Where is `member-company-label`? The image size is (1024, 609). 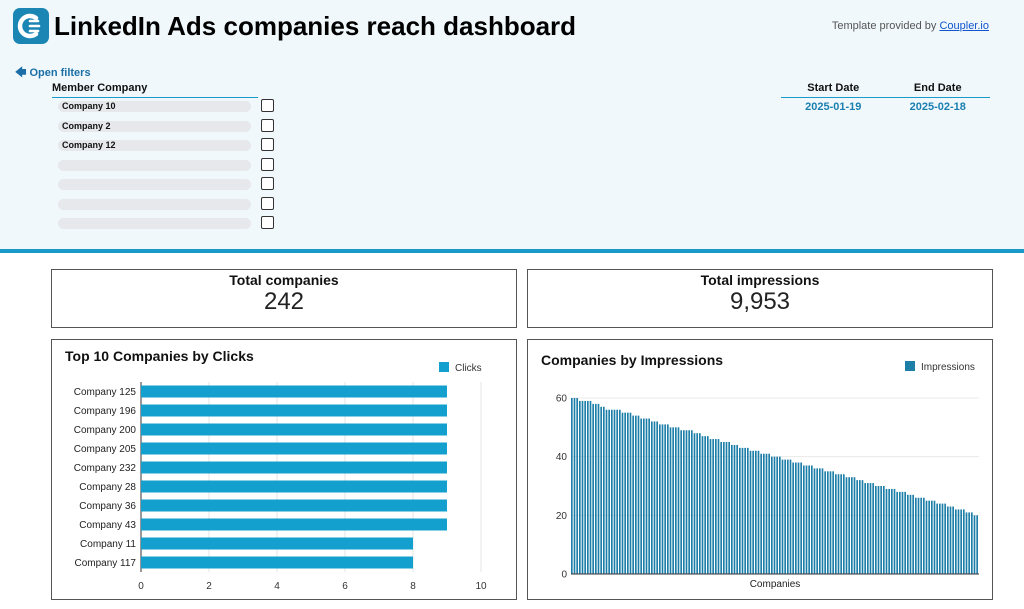
member-company-label is located at coordinates (154, 184).